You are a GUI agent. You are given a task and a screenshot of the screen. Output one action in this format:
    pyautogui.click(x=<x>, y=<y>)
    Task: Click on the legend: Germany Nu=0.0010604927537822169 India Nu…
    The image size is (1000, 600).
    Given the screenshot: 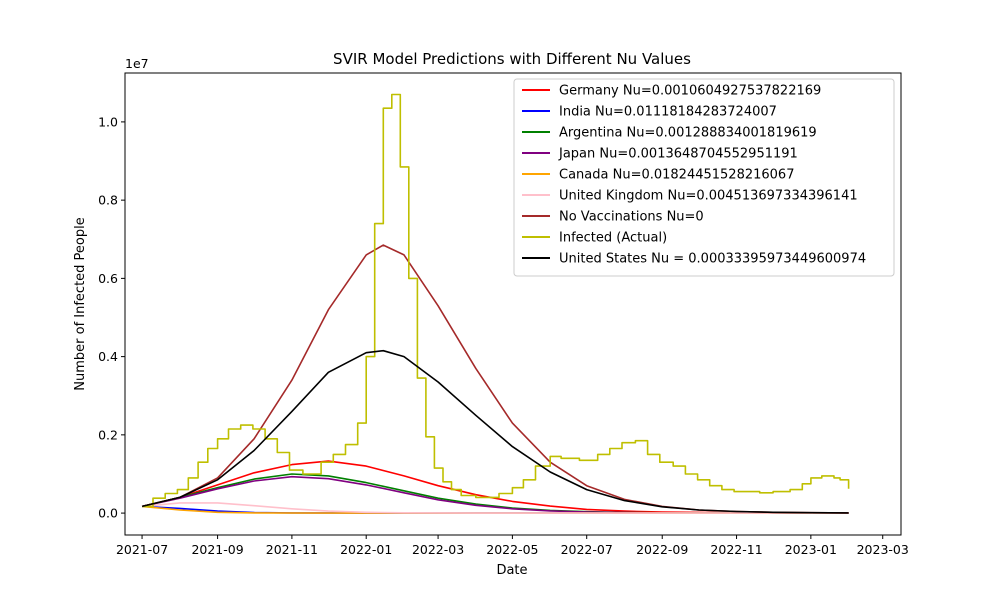 What is the action you would take?
    pyautogui.click(x=704, y=177)
    